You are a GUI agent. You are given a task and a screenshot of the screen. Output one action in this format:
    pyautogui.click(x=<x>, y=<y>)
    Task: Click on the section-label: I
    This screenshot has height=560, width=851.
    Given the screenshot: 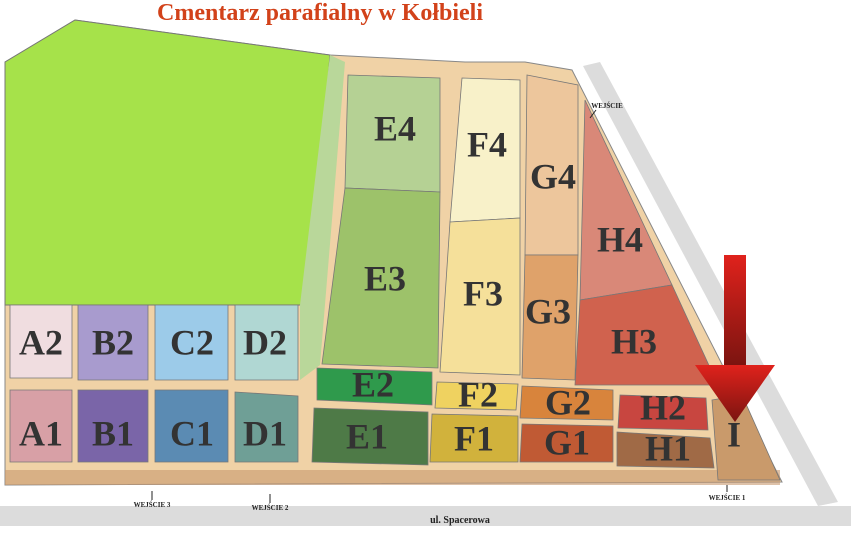 What is the action you would take?
    pyautogui.click(x=734, y=434)
    